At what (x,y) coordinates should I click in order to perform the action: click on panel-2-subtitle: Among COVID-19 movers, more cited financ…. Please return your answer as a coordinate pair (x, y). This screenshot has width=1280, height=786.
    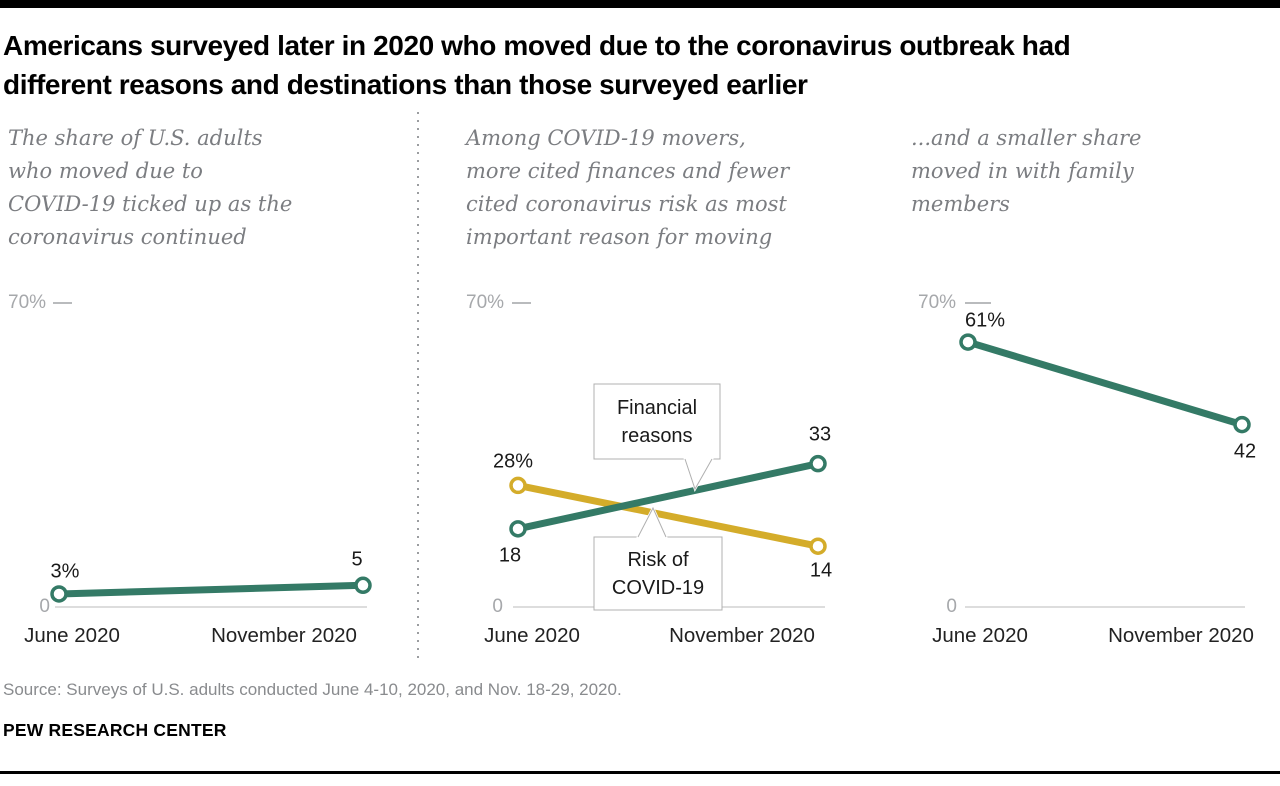
    Looking at the image, I should click on (628, 187).